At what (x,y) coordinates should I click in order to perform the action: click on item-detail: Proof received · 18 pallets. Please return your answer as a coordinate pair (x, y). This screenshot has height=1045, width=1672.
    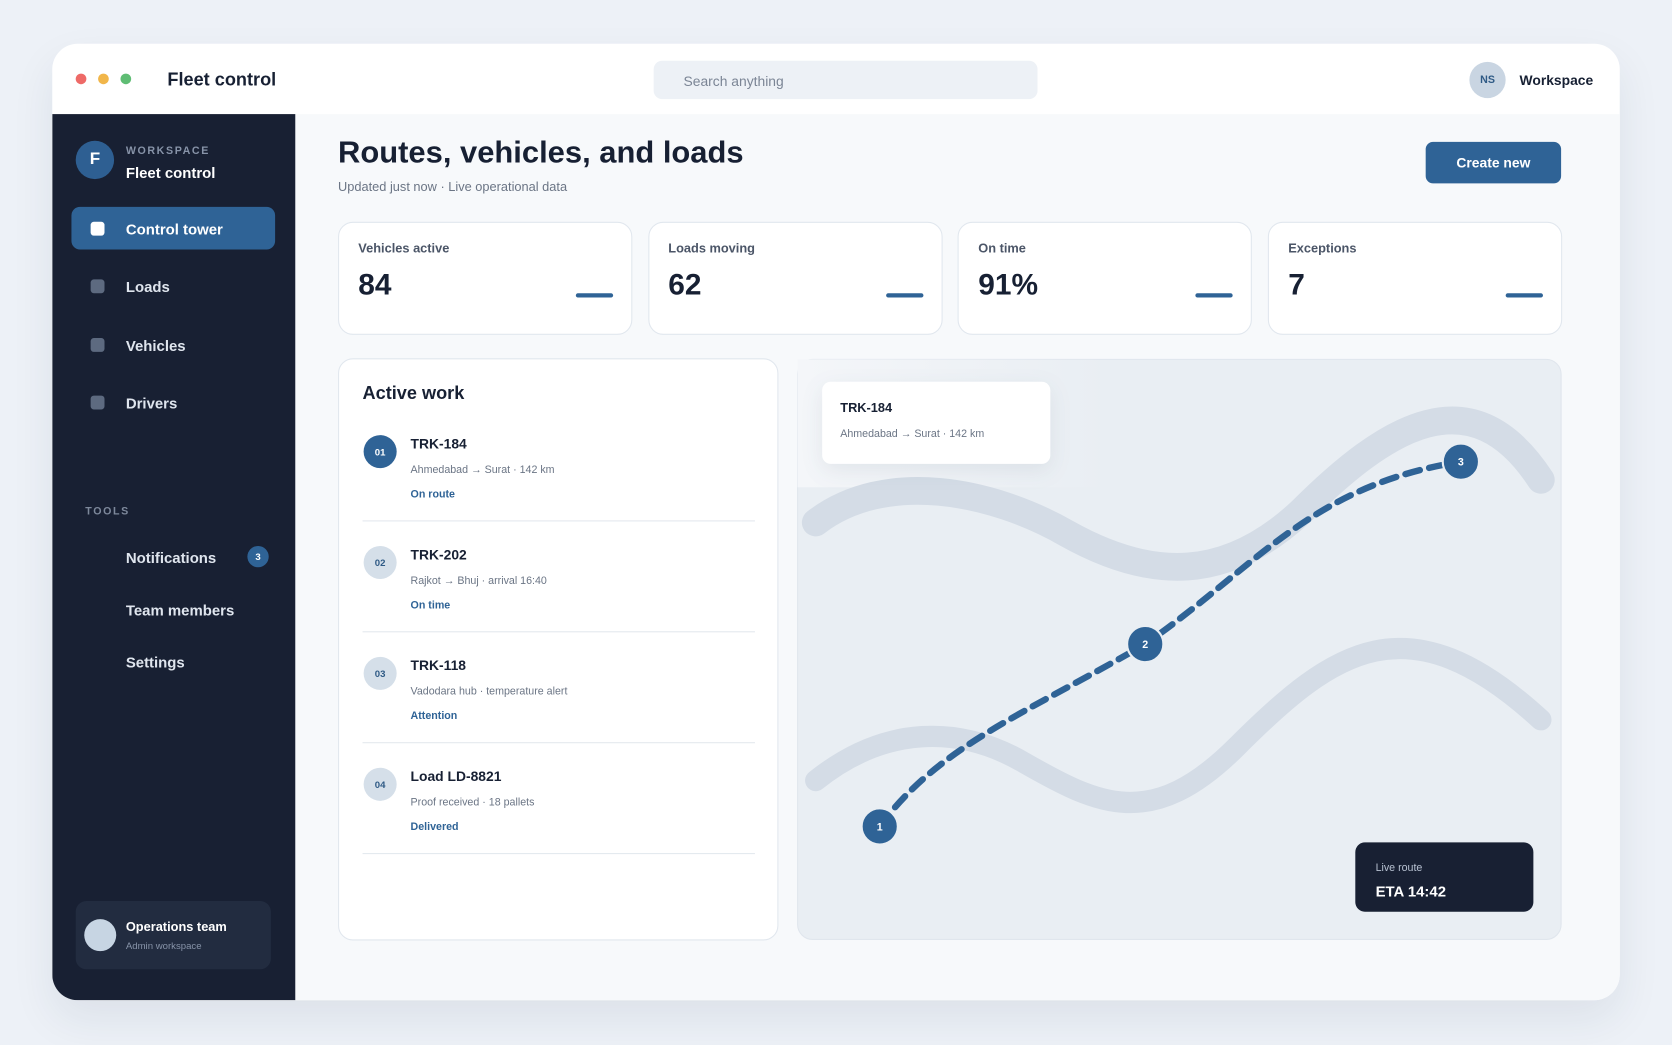
    Looking at the image, I should click on (472, 803).